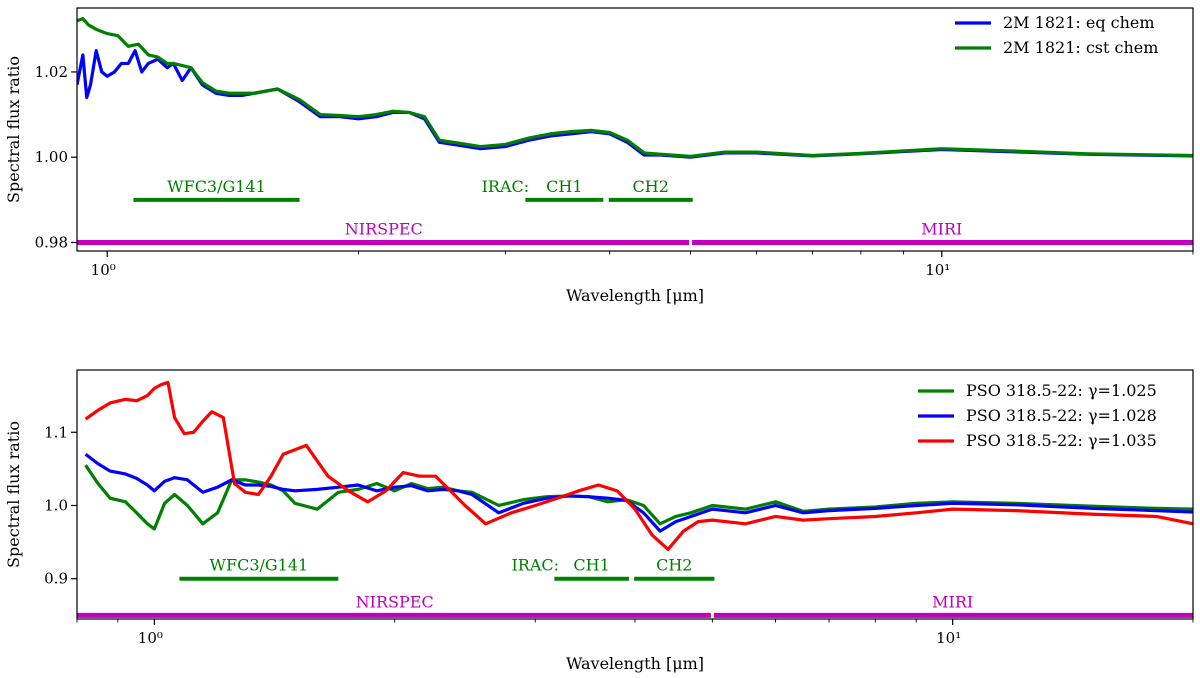 Image resolution: width=1200 pixels, height=678 pixels. I want to click on y-tick-label: 1.02, so click(51, 72).